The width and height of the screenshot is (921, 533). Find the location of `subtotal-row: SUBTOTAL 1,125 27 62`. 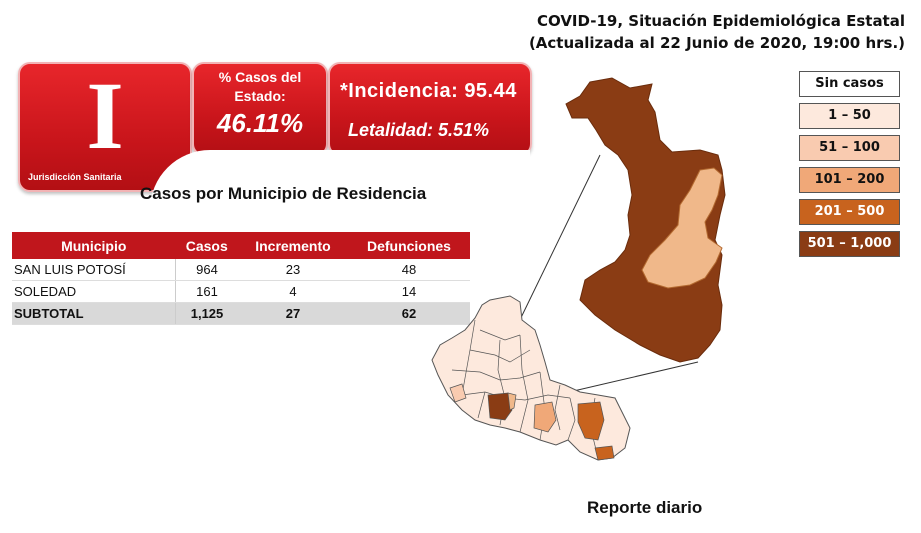

subtotal-row: SUBTOTAL 1,125 27 62 is located at coordinates (241, 313).